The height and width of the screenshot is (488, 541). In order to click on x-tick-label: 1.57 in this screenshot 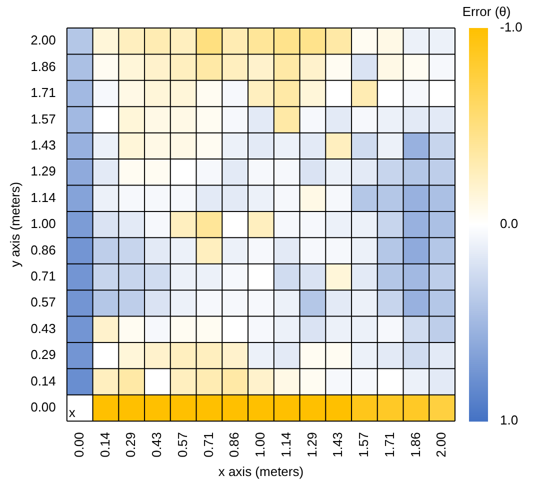, I will do `click(364, 445)`.